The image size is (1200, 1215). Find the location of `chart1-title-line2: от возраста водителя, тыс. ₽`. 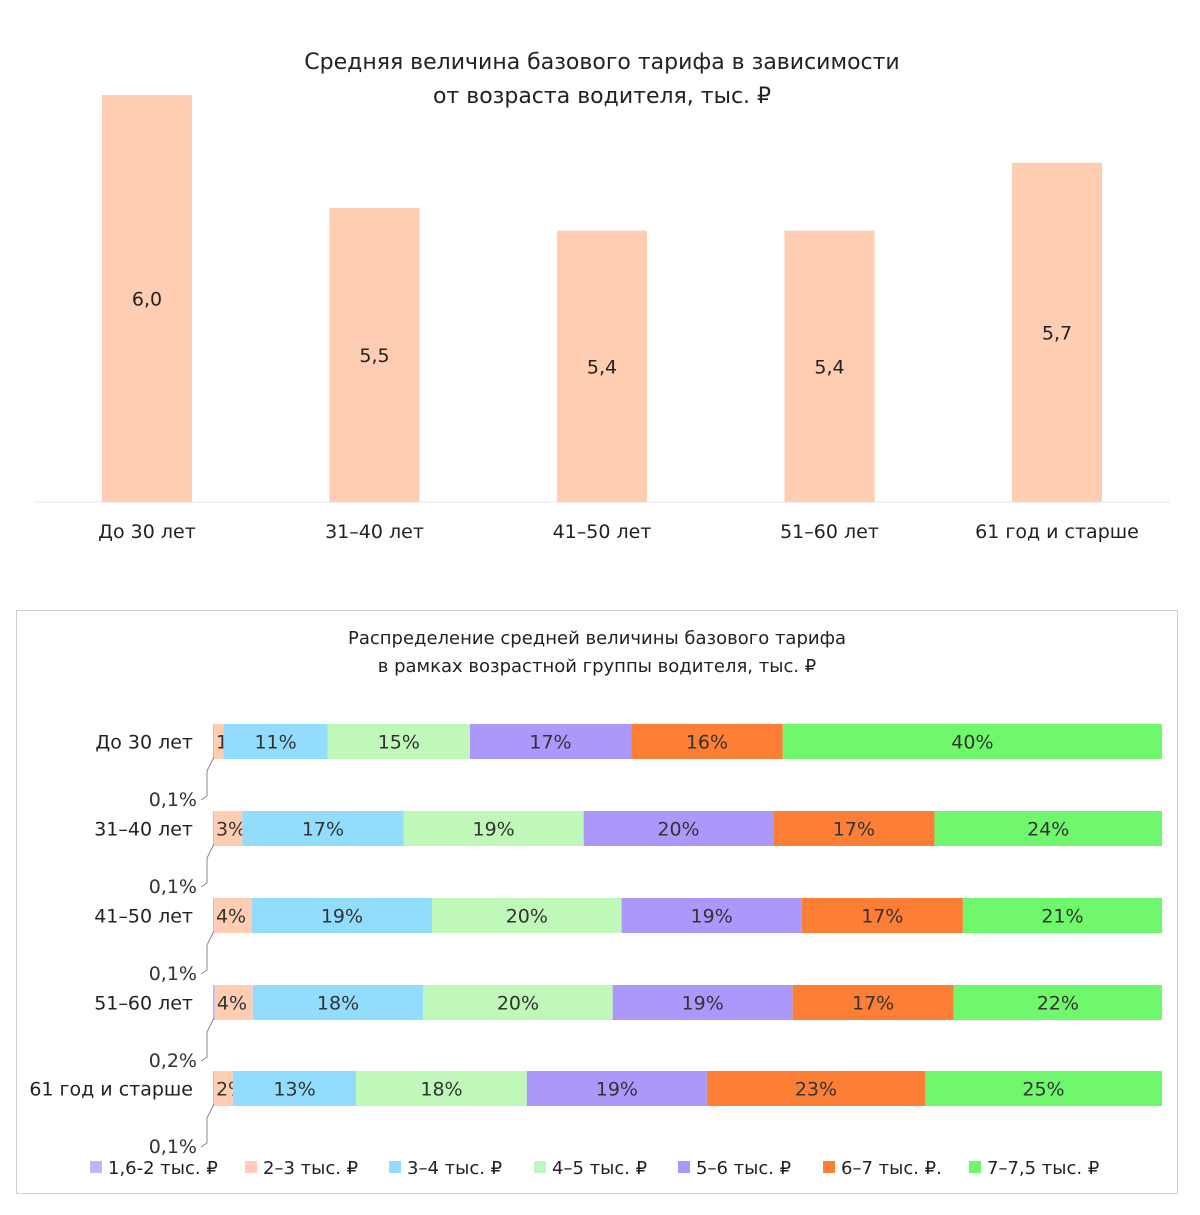

chart1-title-line2: от возраста водителя, тыс. ₽ is located at coordinates (602, 96).